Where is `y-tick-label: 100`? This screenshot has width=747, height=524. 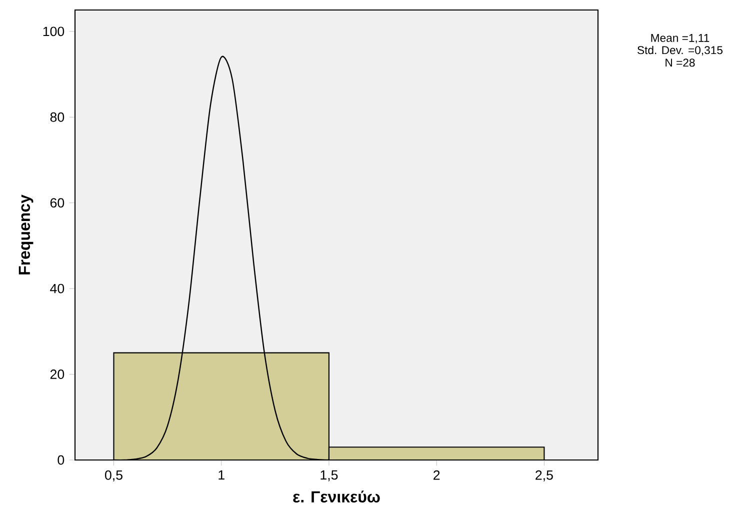
y-tick-label: 100 is located at coordinates (53, 31).